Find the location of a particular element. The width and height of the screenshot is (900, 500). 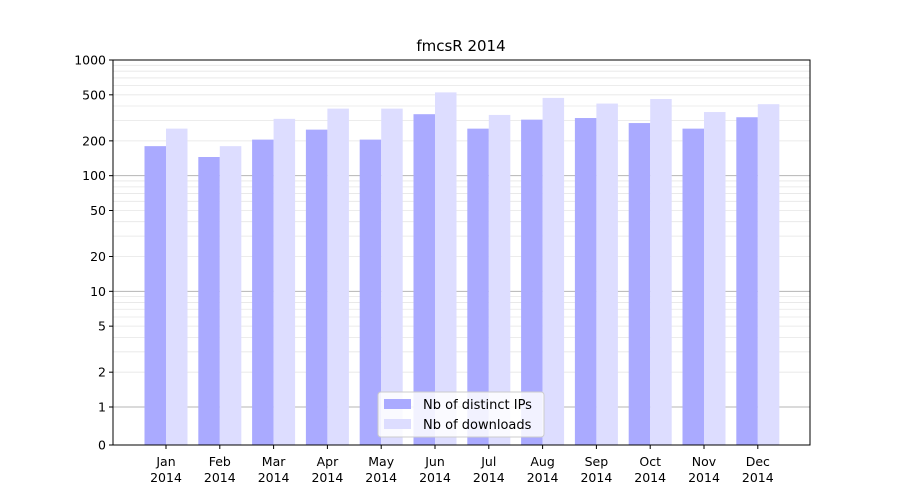

legend-box is located at coordinates (461, 414).